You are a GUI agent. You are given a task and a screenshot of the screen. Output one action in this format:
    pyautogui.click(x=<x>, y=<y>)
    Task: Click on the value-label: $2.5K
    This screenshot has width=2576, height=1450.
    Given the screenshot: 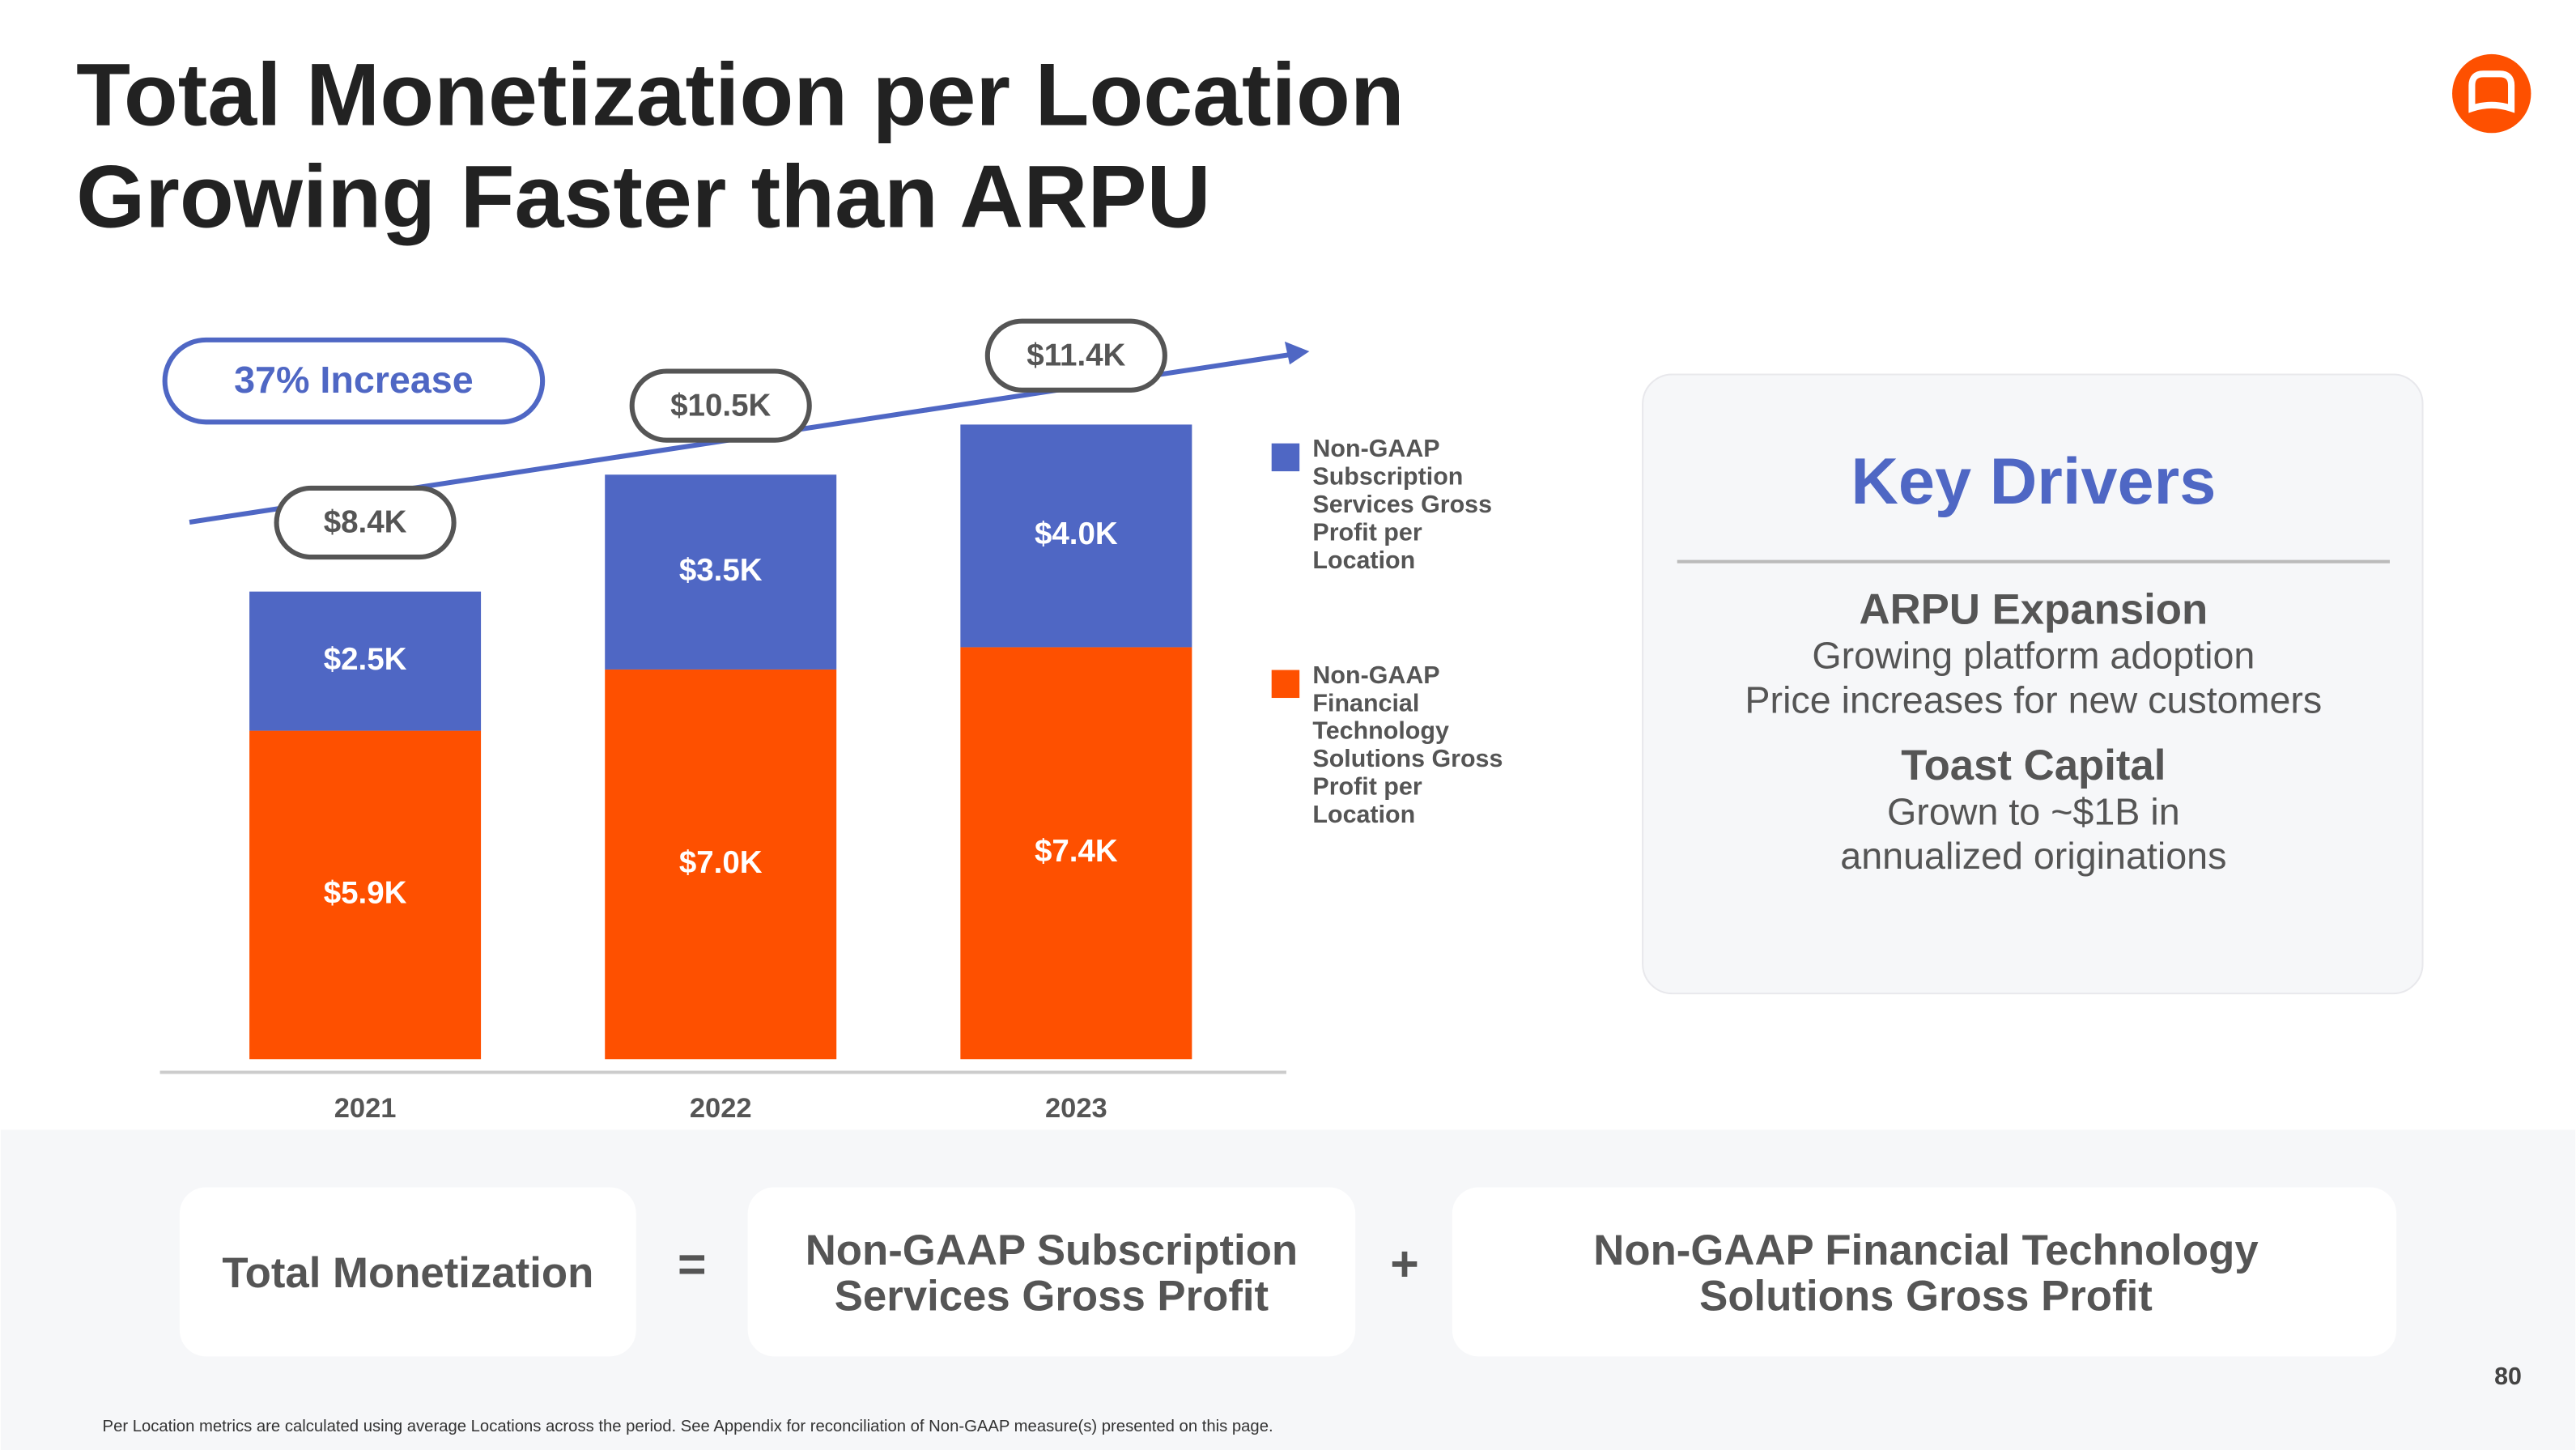 What is the action you would take?
    pyautogui.click(x=365, y=659)
    